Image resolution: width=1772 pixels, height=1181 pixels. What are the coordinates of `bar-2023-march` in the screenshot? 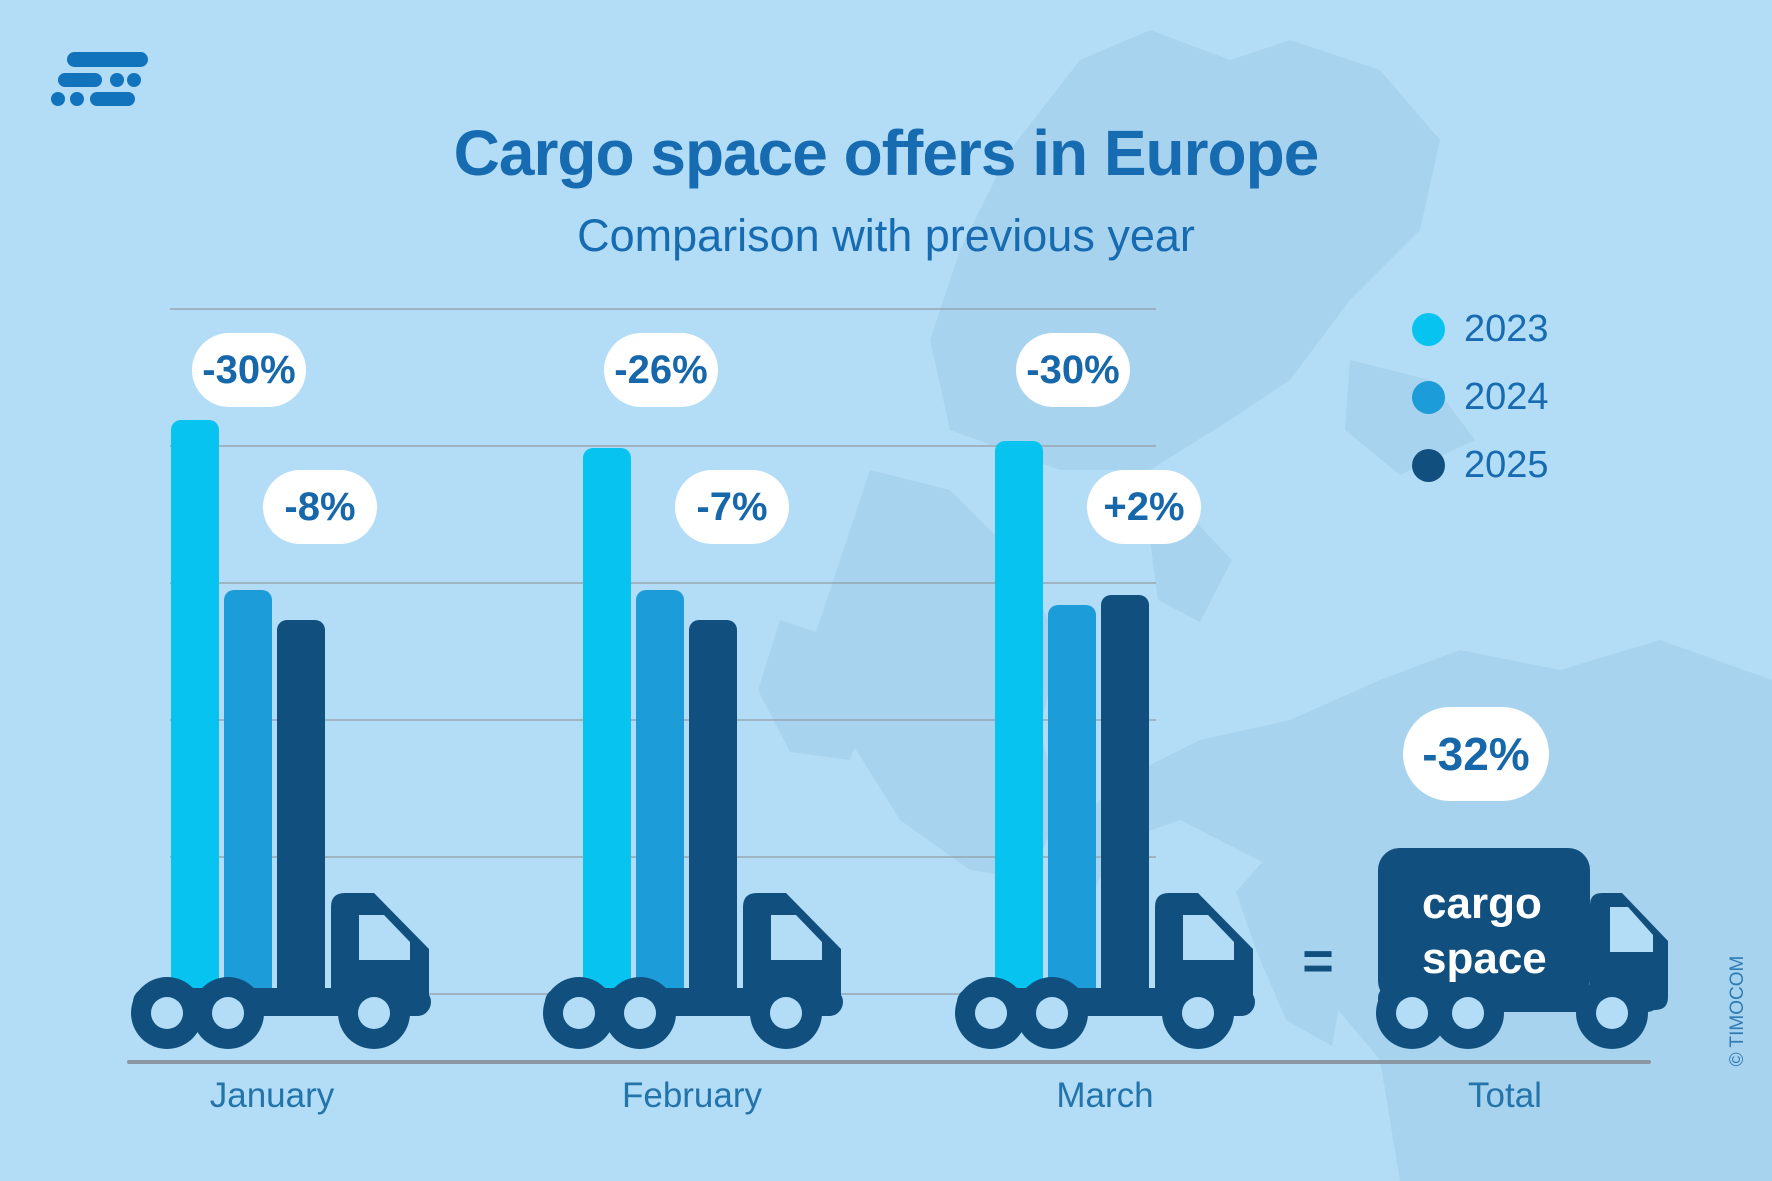 It's located at (1019, 718).